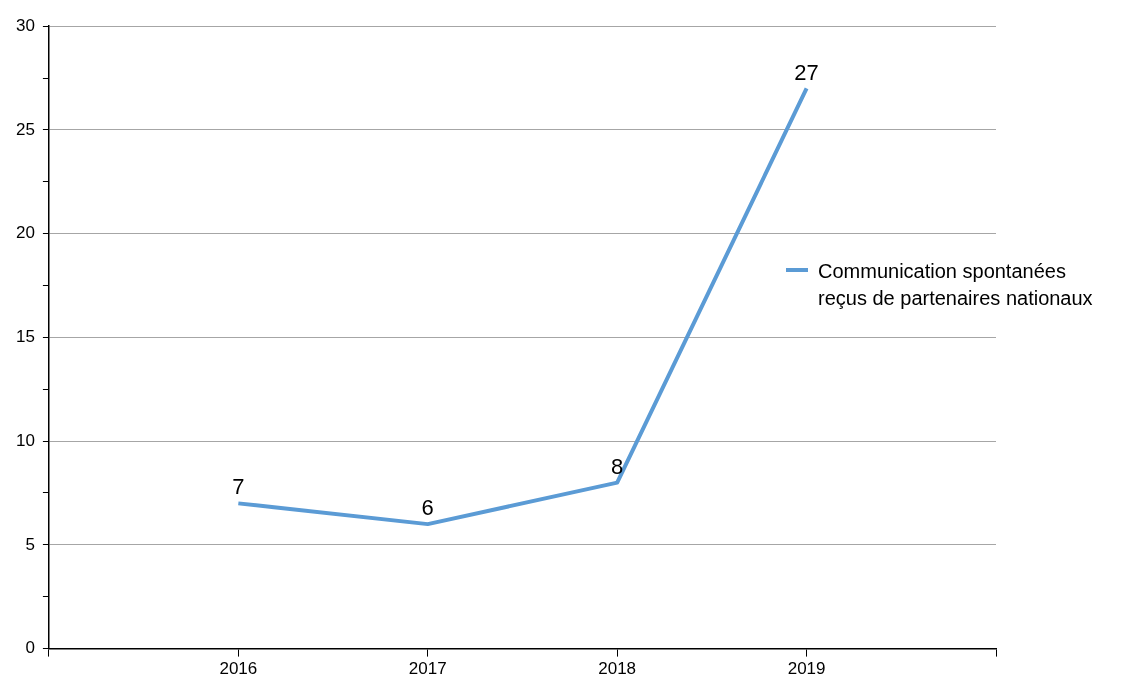 Image resolution: width=1124 pixels, height=691 pixels. I want to click on y-tick-label: 20, so click(25, 233).